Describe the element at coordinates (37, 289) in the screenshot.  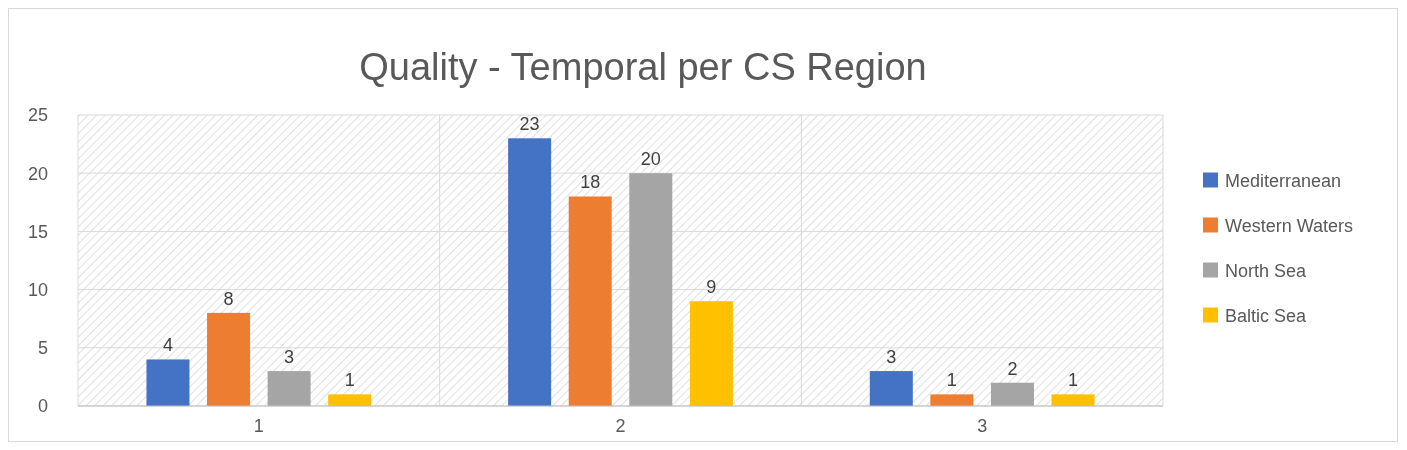
I see `y-tick-label: 10` at that location.